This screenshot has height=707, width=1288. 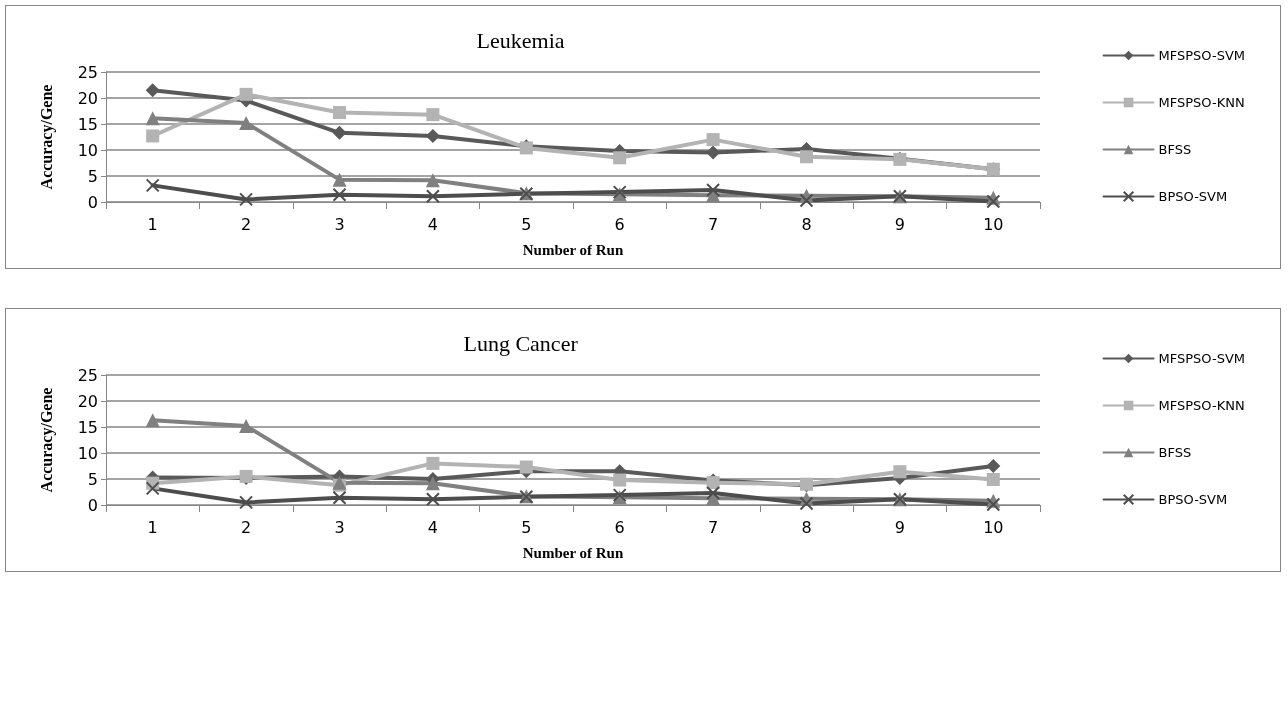 I want to click on chart-title: Lung Cancer, so click(x=521, y=343).